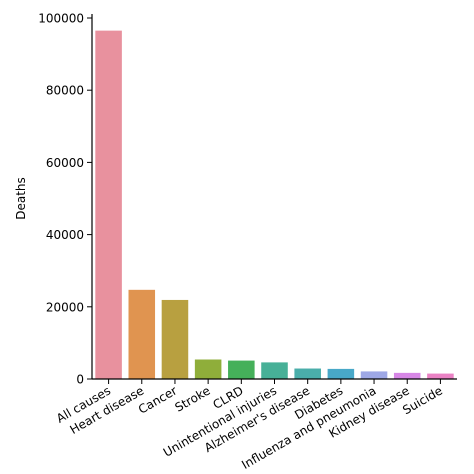  What do you see at coordinates (158, 399) in the screenshot?
I see `x-tick-label: Cancer` at bounding box center [158, 399].